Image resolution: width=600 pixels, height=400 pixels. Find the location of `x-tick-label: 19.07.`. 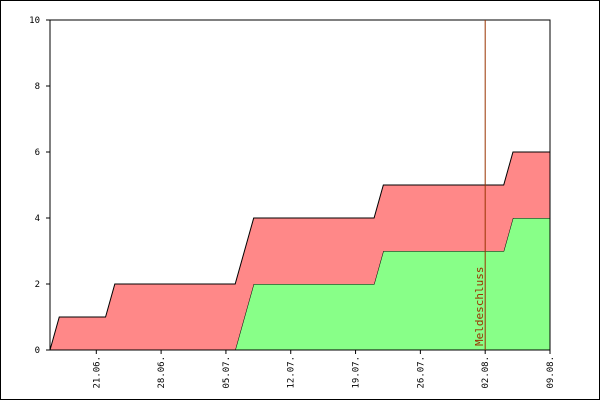

x-tick-label: 19.07. is located at coordinates (357, 372).